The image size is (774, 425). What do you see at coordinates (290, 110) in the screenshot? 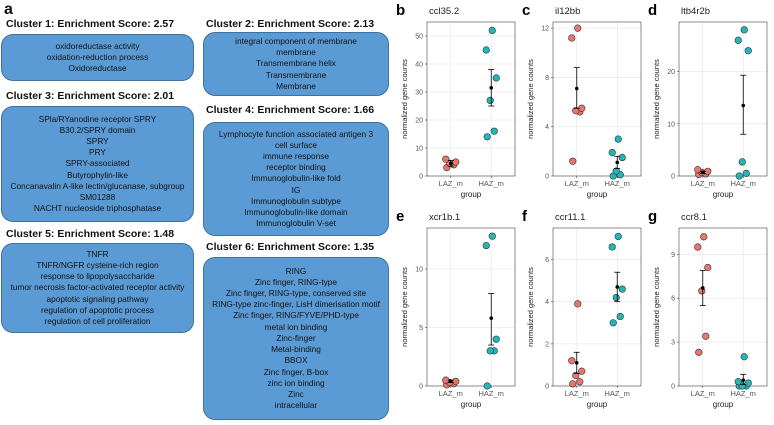
I see `cluster-4-title: Cluster 4: Enrichment Score: 1.66` at bounding box center [290, 110].